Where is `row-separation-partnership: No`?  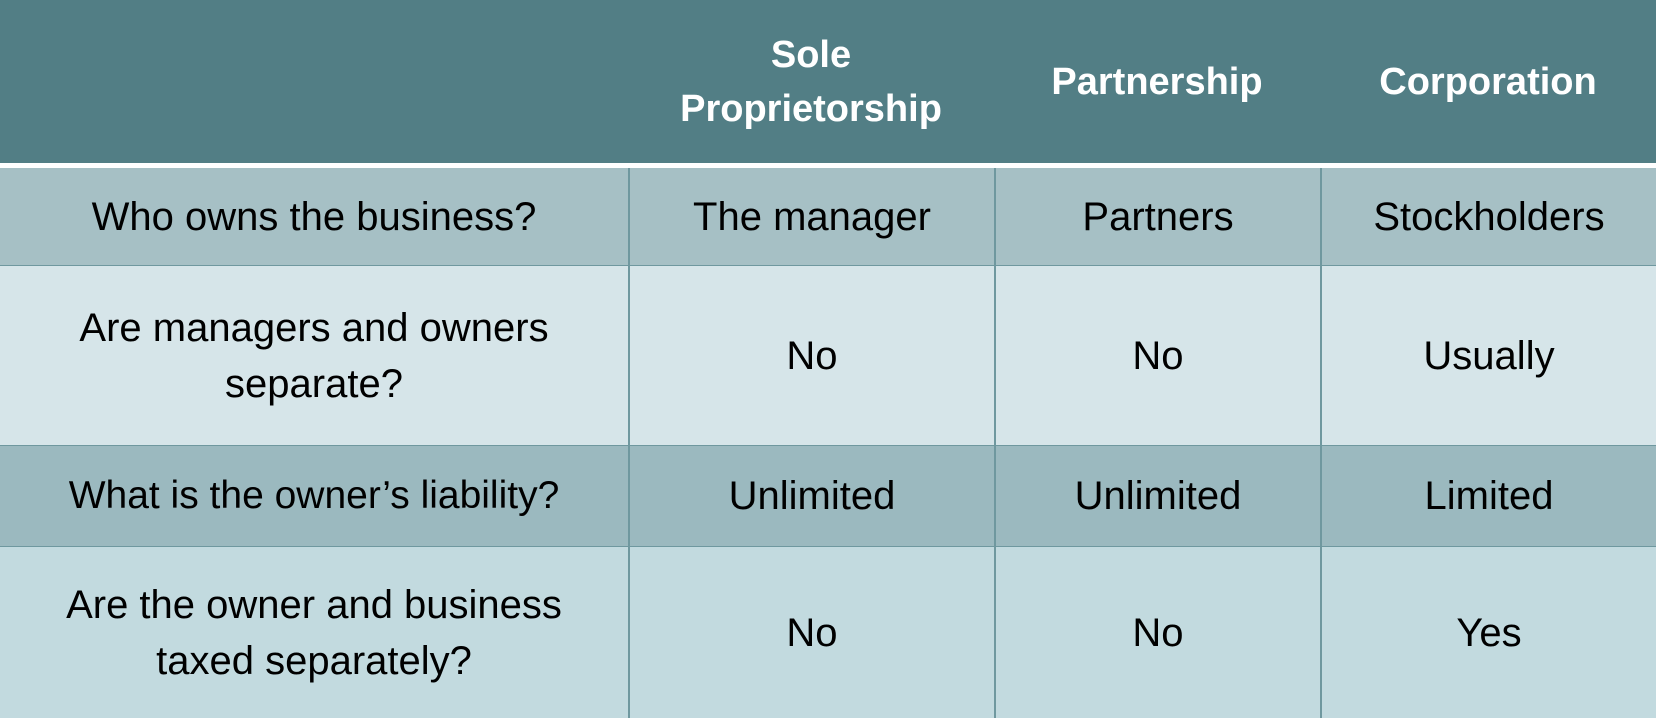 row-separation-partnership: No is located at coordinates (1157, 355).